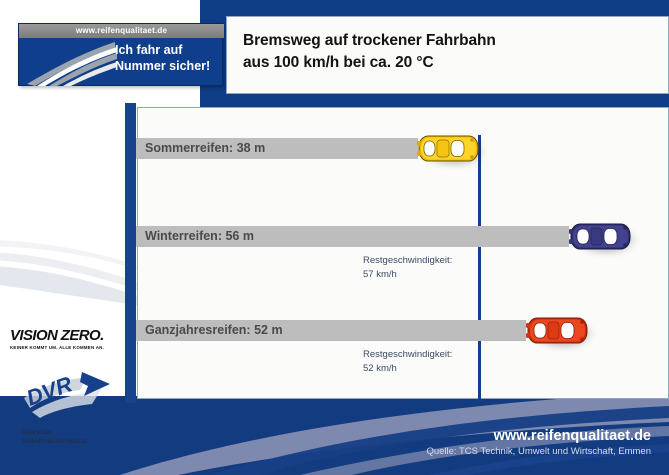  Describe the element at coordinates (130, 253) in the screenshot. I see `chart-baseline-axis` at that location.